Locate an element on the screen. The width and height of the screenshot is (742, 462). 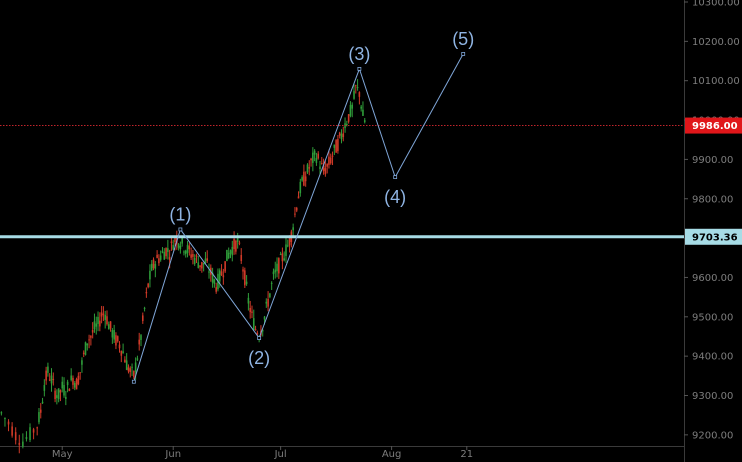
price-tick-label: 9200.00 is located at coordinates (712, 435).